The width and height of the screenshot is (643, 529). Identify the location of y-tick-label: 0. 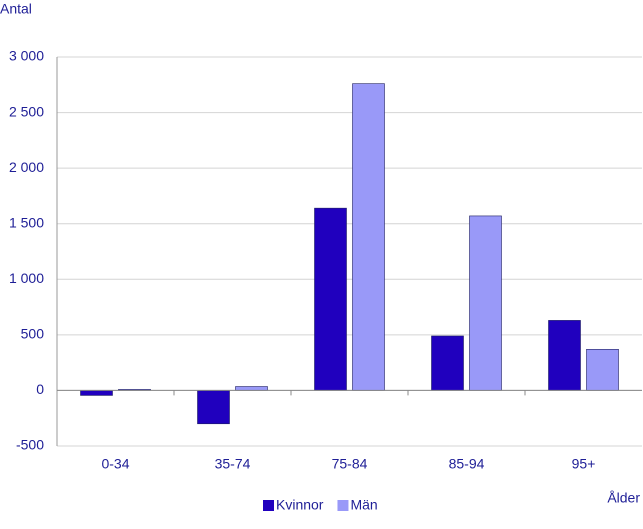
(40, 389).